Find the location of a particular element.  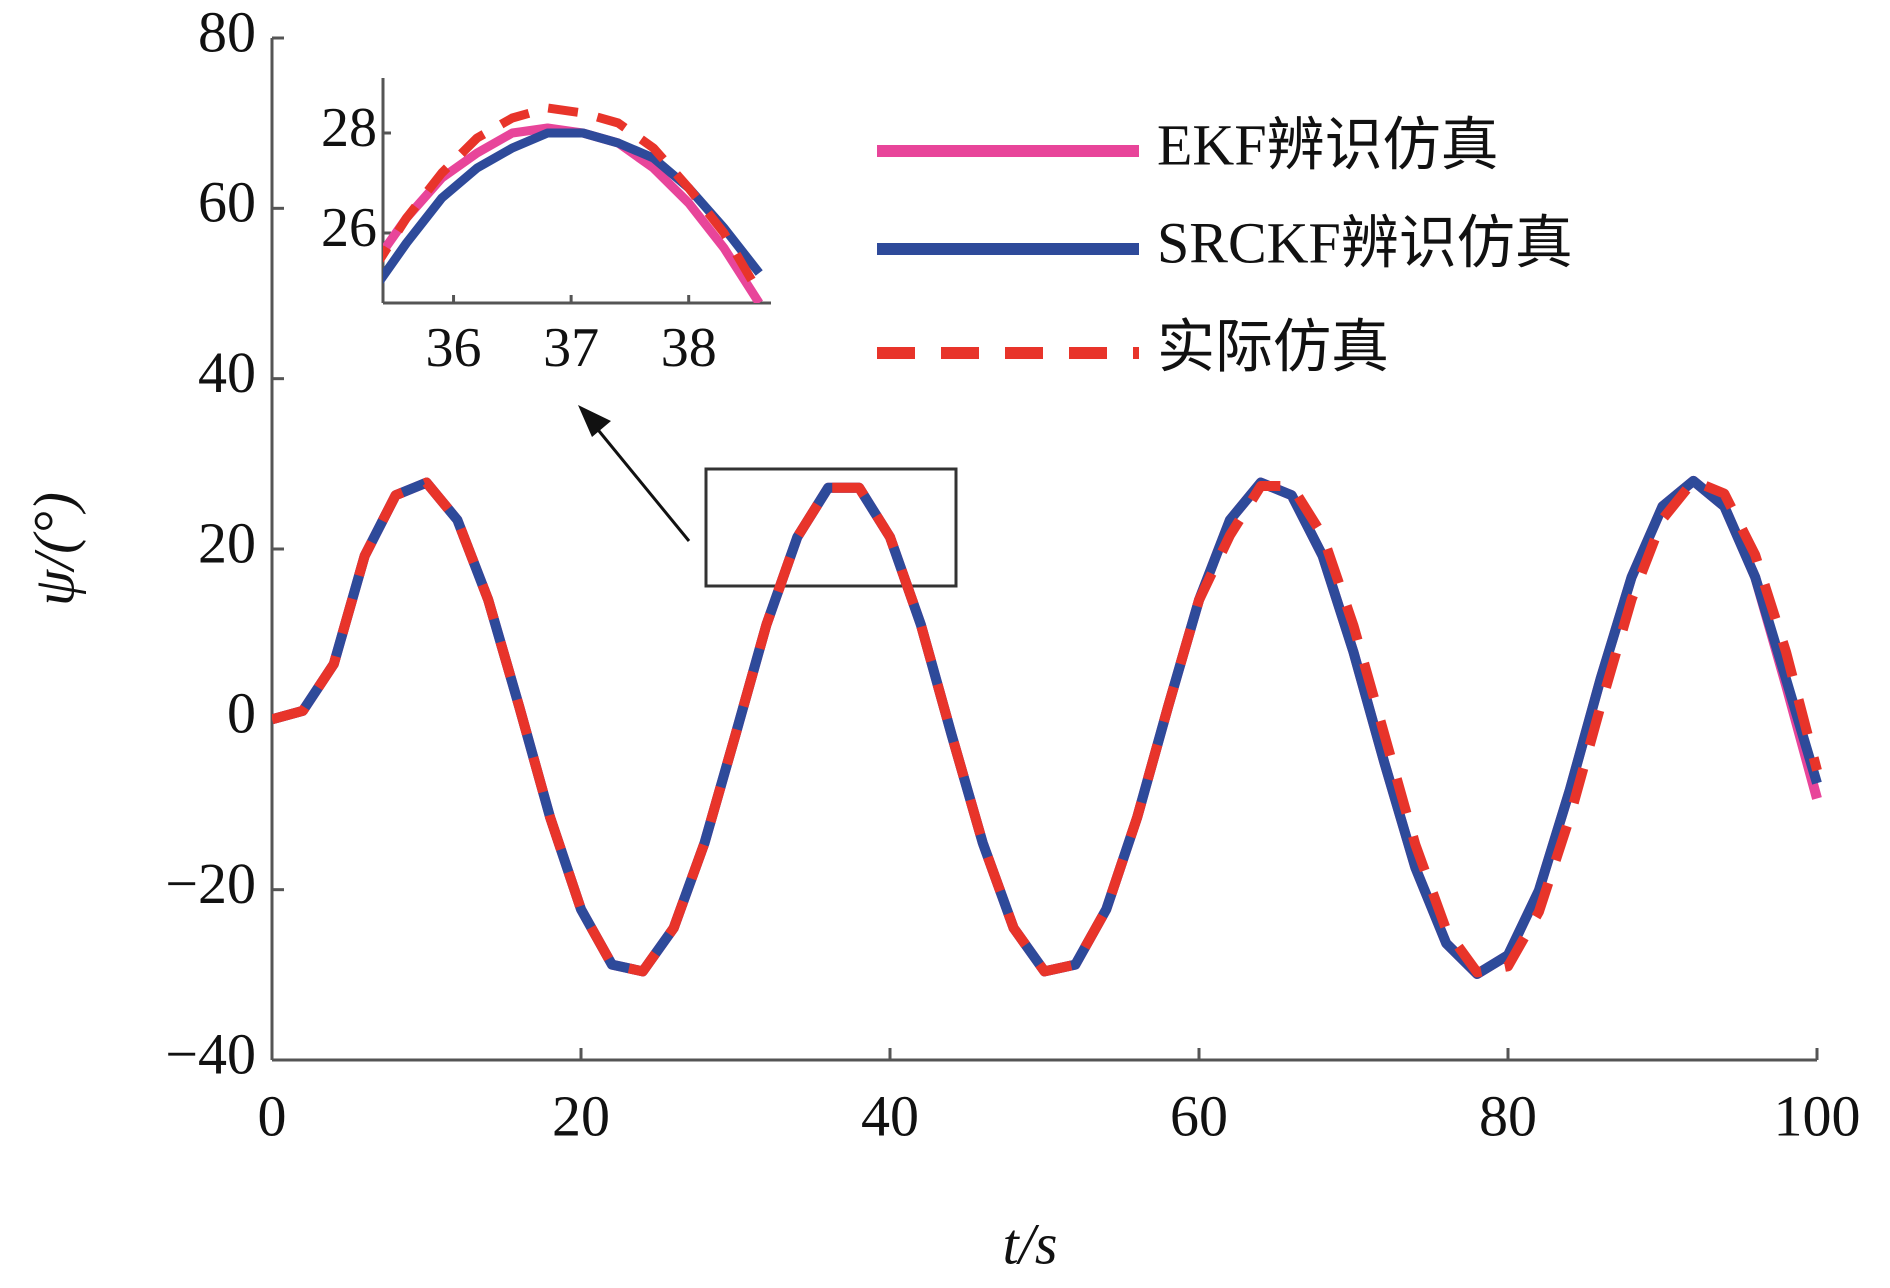

x-tick-label: 20 is located at coordinates (581, 1115).